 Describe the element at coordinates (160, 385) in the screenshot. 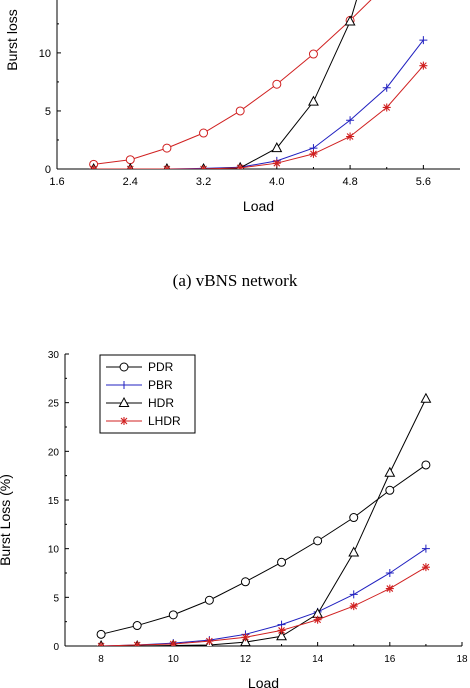

I see `legend-label: PBR` at that location.